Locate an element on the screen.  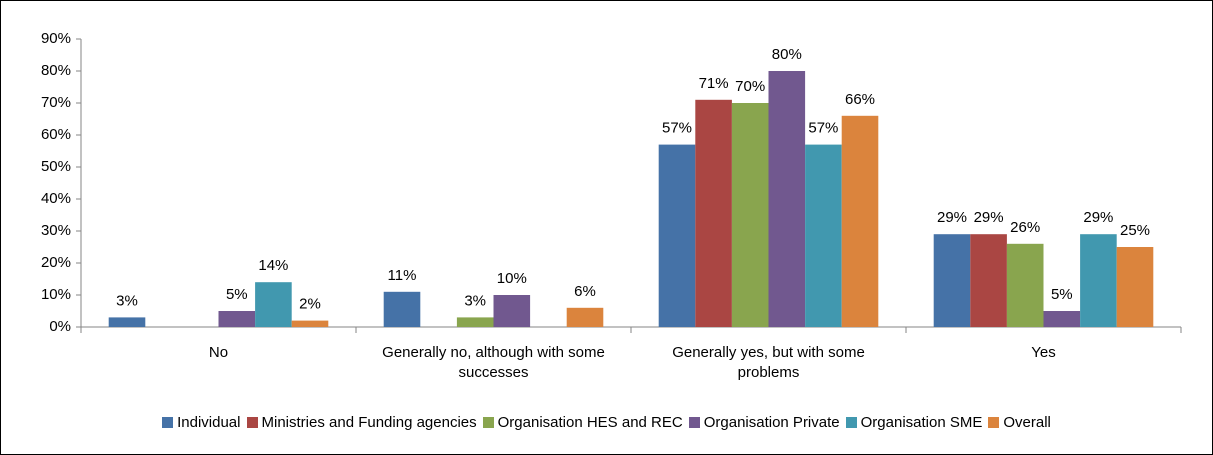
y-tick-label: 0% is located at coordinates (60, 326).